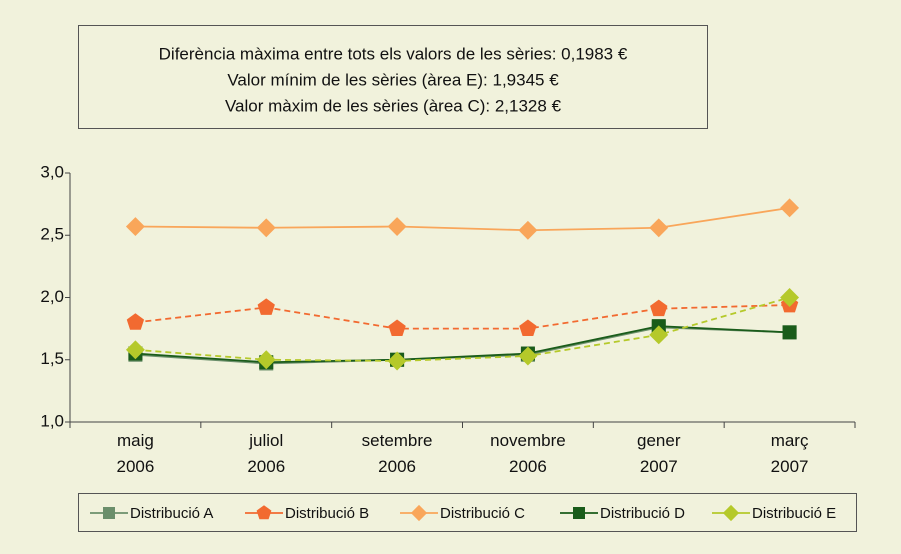 This screenshot has width=901, height=554. I want to click on x-tick-label-line: juliol, so click(265, 440).